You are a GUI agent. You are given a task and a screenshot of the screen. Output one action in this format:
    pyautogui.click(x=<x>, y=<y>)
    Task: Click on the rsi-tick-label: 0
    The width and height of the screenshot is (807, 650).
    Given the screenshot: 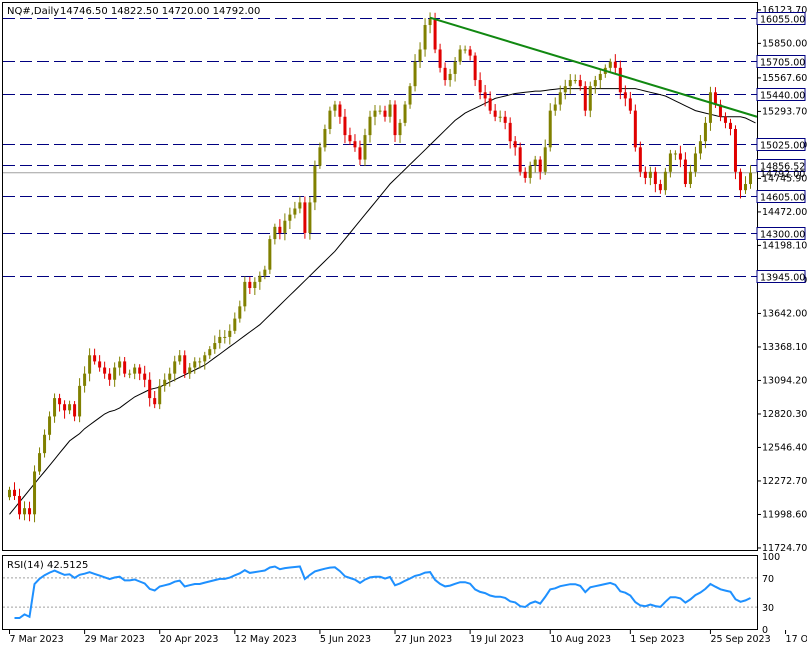 What is the action you would take?
    pyautogui.click(x=765, y=630)
    